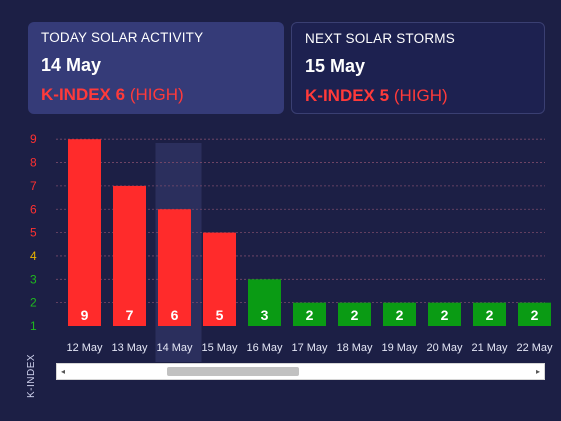 The width and height of the screenshot is (561, 421). I want to click on y-tick-label: 5, so click(33, 233).